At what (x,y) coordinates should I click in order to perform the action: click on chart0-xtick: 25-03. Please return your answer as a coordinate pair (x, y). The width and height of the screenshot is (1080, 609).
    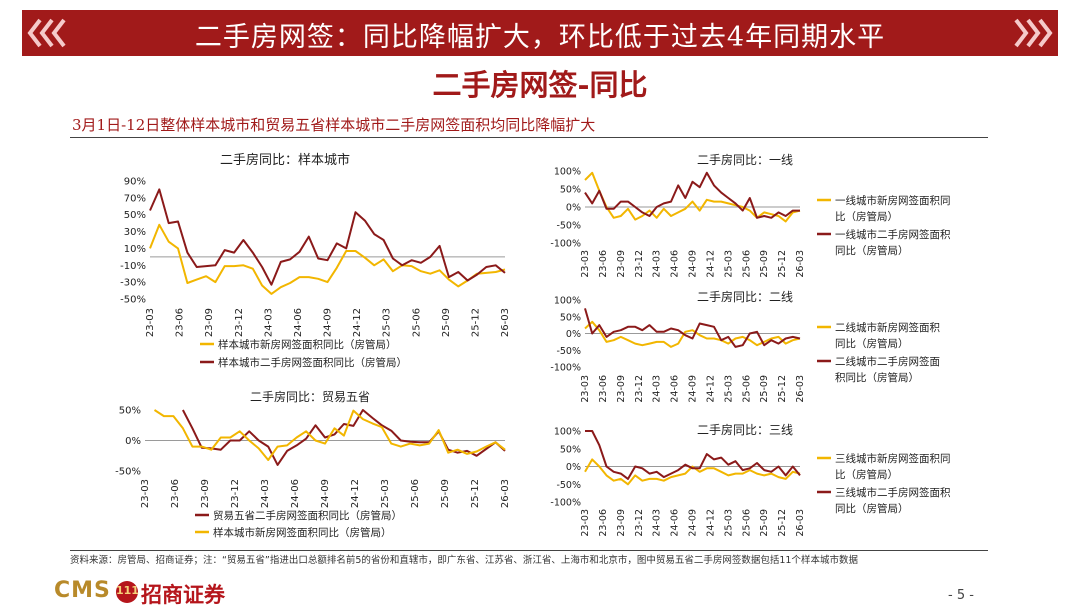
    Looking at the image, I should click on (387, 322).